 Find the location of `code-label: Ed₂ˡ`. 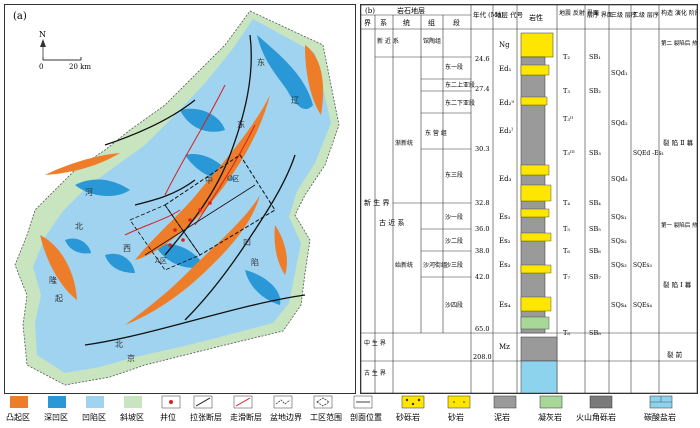

code-label: Ed₂ˡ is located at coordinates (506, 131).